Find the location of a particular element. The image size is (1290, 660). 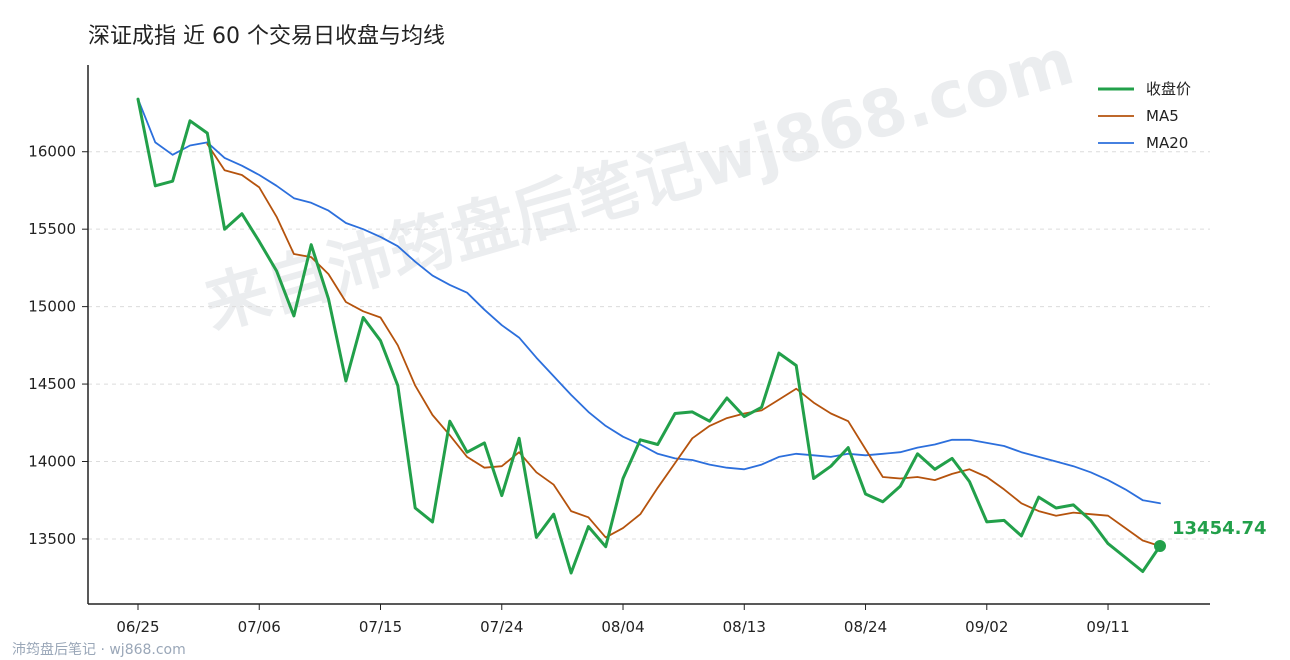

x-tick-label: 06/25 is located at coordinates (137, 627).